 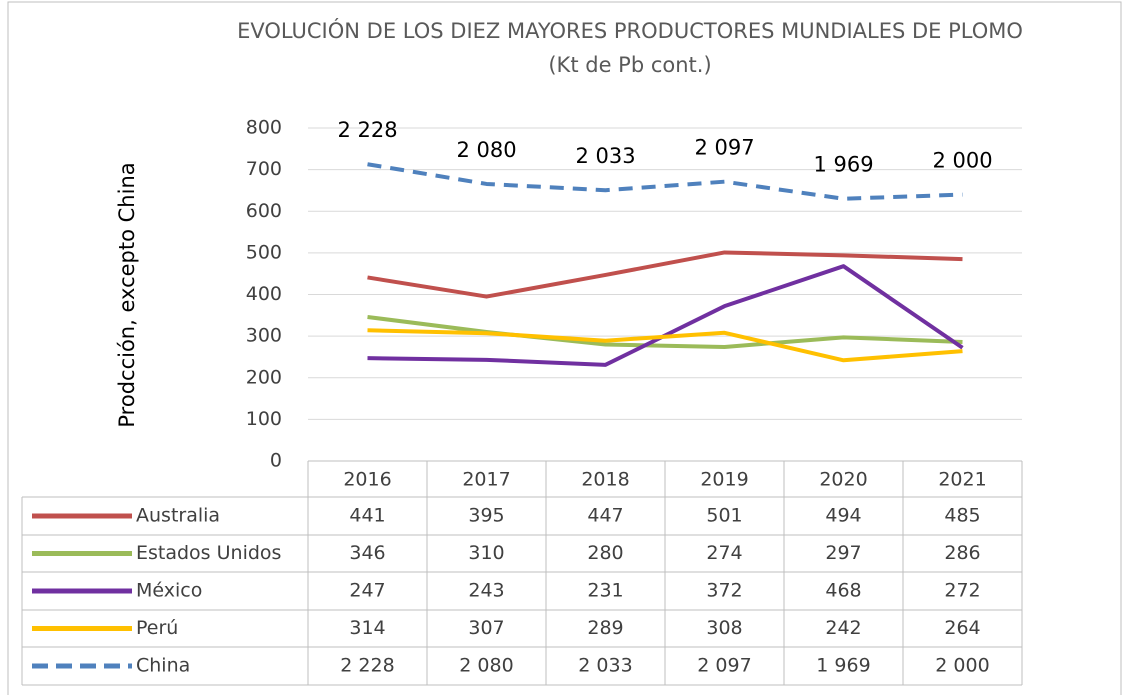 I want to click on y-tick-label: 100, so click(x=264, y=419).